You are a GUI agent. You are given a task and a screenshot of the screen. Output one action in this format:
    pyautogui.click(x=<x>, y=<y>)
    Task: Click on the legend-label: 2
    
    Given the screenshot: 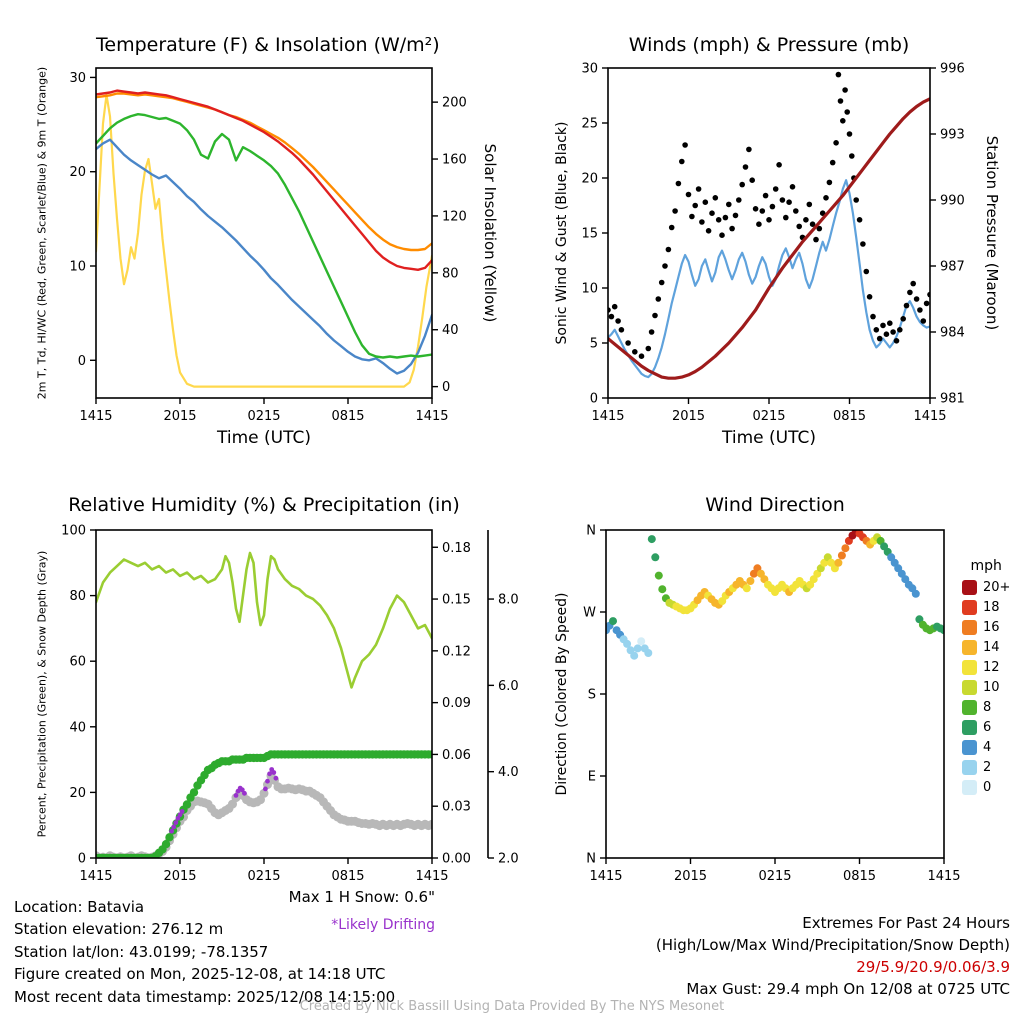 What is the action you would take?
    pyautogui.click(x=987, y=767)
    